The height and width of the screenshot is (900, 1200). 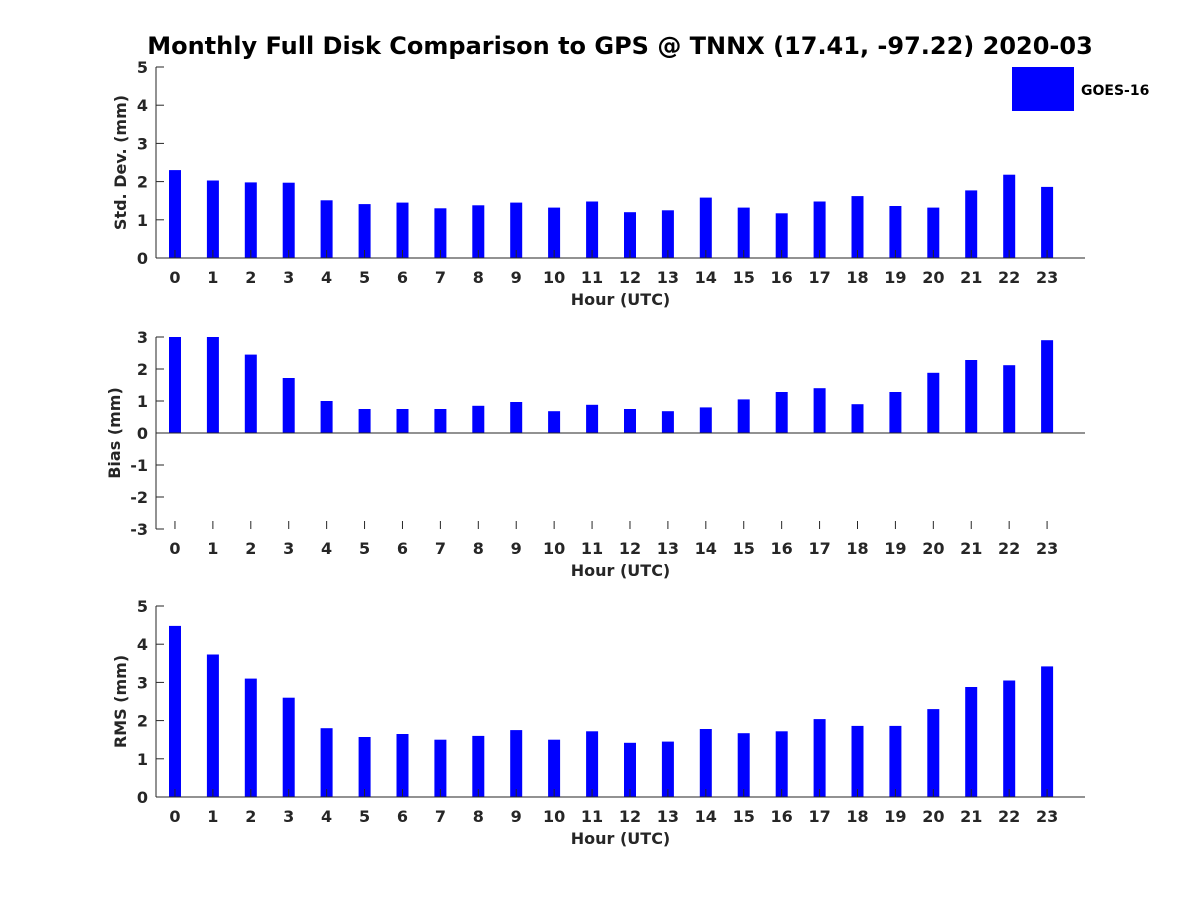 I want to click on x-tick-label: 6, so click(x=402, y=548).